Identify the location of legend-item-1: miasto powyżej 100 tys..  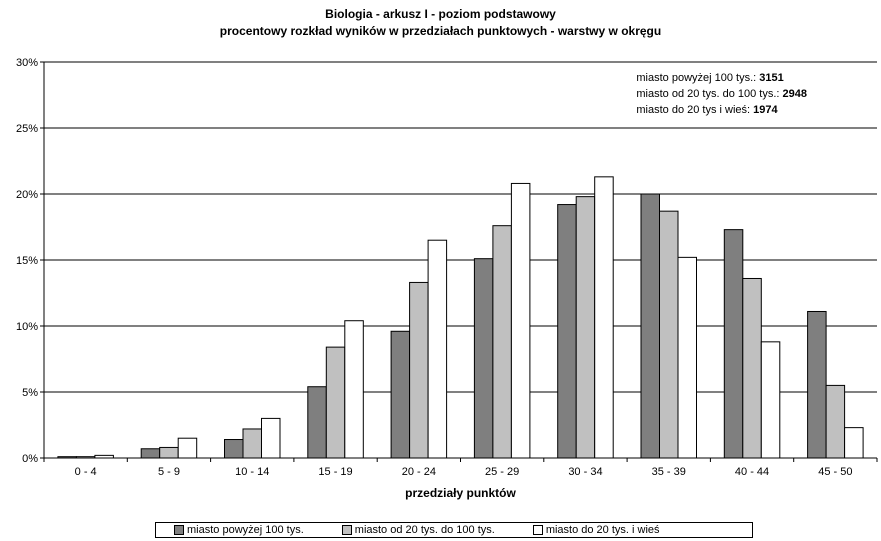
(239, 530).